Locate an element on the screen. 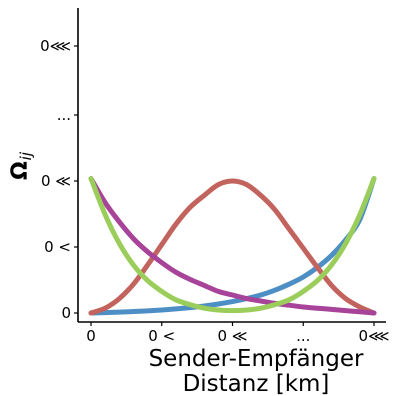 The width and height of the screenshot is (396, 396). x-tick-label: 0⋘ is located at coordinates (374, 336).